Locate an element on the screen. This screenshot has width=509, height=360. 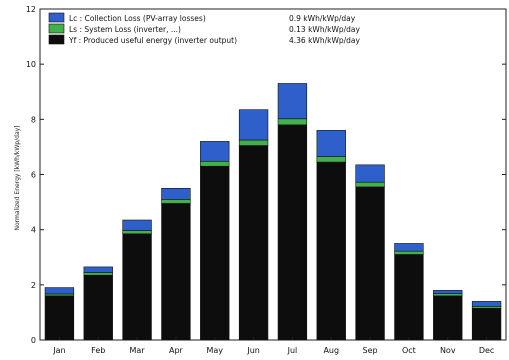
x-tick-label: Sep is located at coordinates (370, 350).